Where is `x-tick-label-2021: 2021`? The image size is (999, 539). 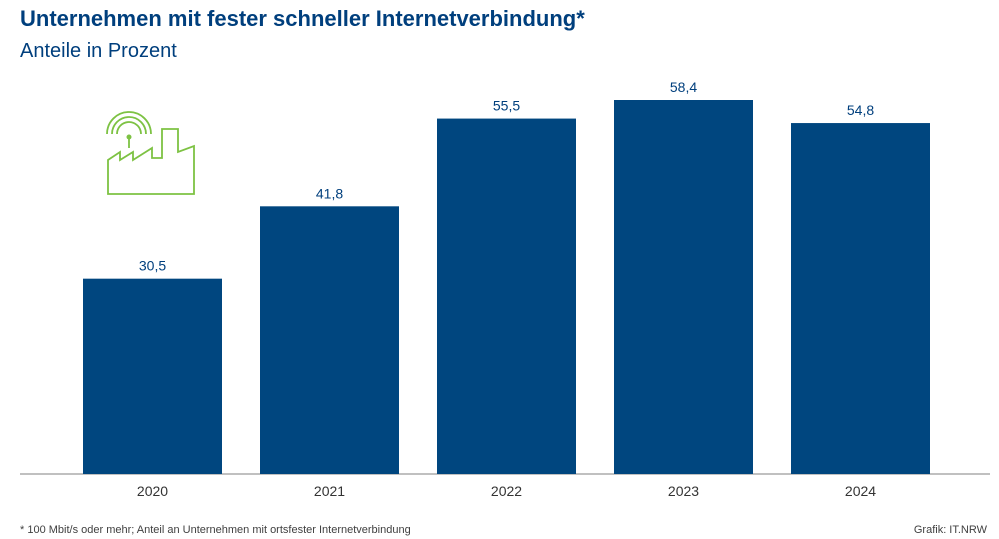 x-tick-label-2021: 2021 is located at coordinates (329, 491).